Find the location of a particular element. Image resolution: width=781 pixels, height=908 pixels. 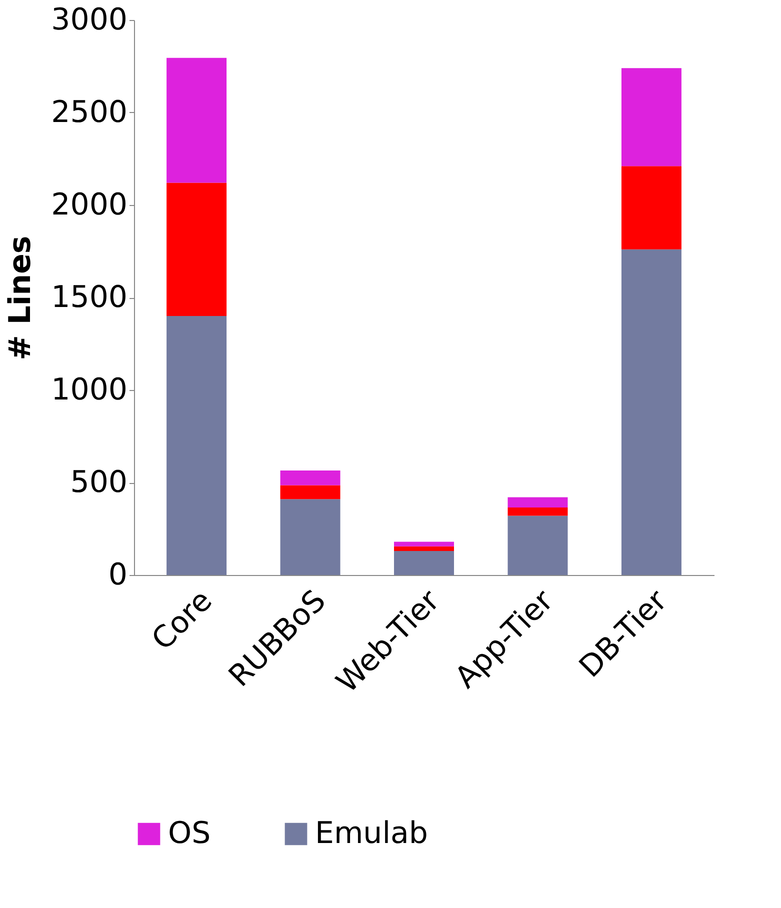

y-tick-label: 0 is located at coordinates (118, 575).